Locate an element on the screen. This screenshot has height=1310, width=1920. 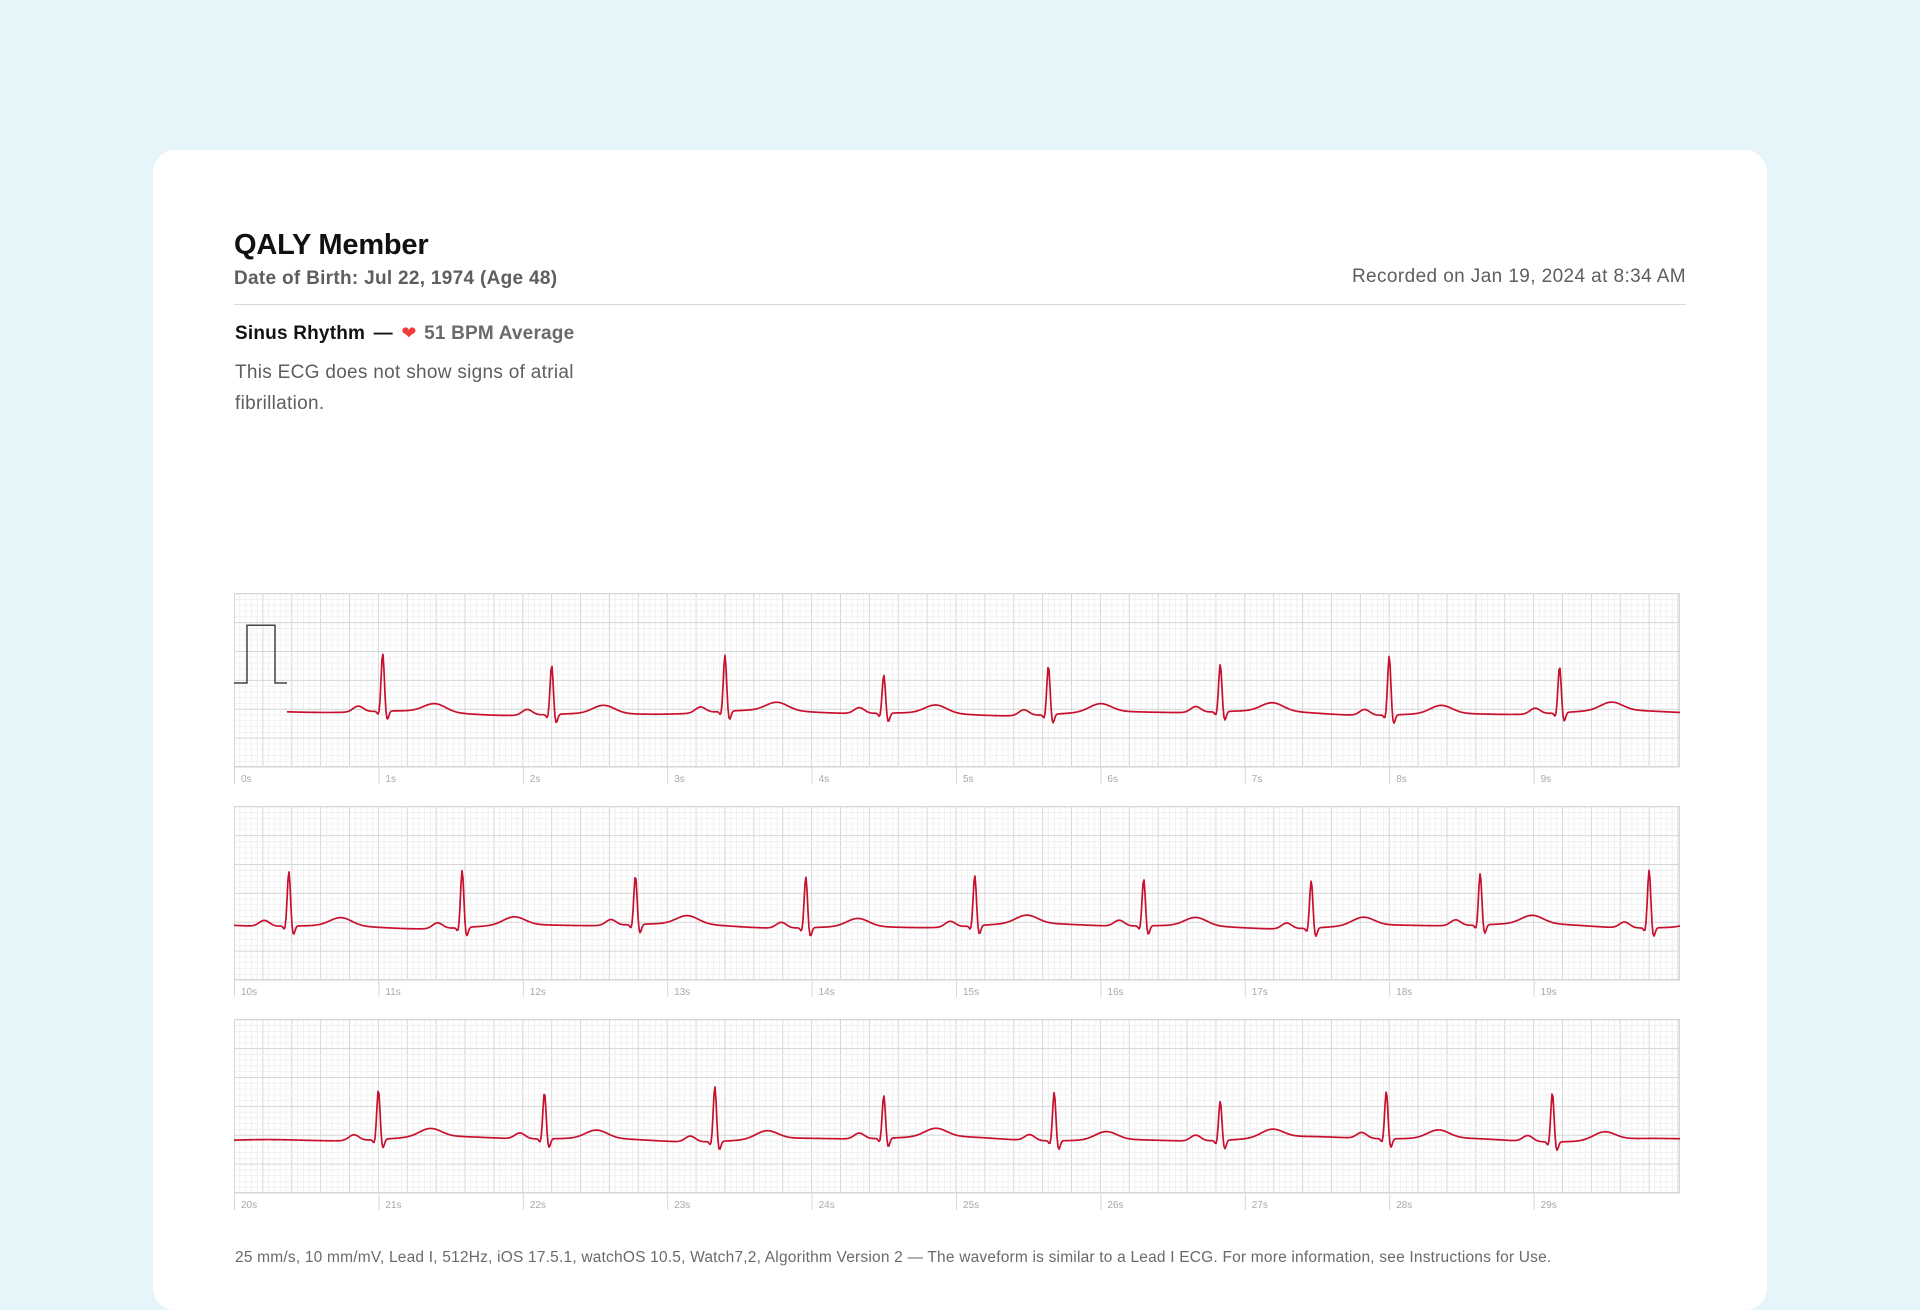
time-label: 4s is located at coordinates (824, 779).